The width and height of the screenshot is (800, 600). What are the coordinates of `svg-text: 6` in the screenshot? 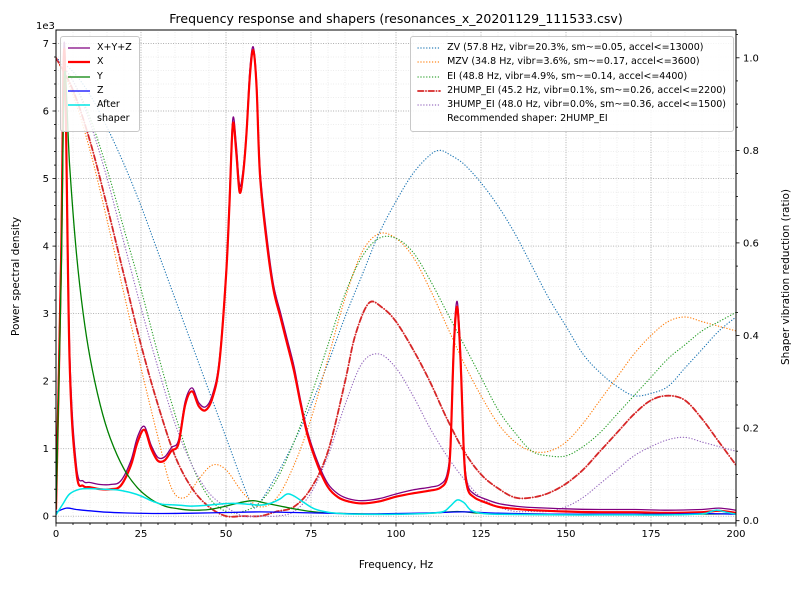 It's located at (46, 112).